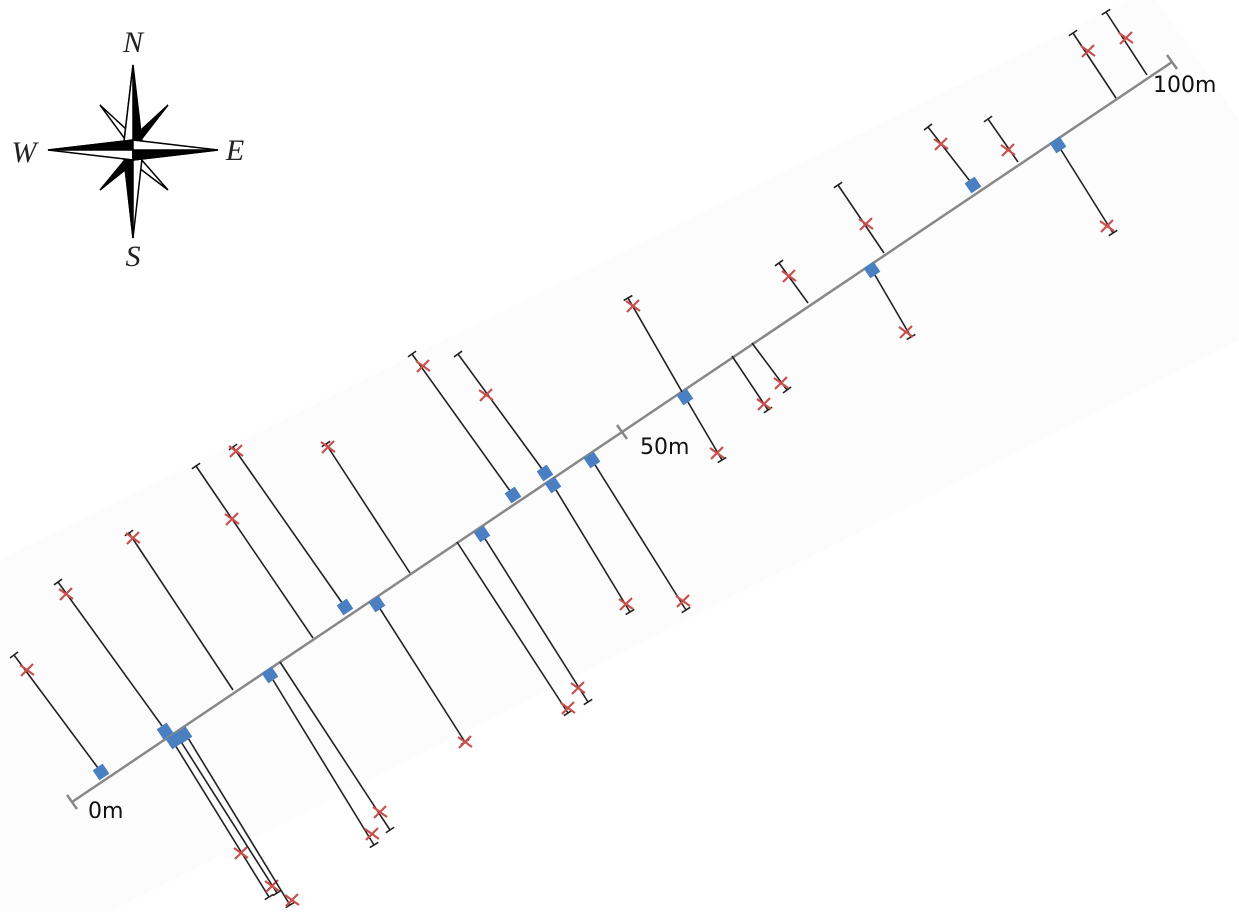 The width and height of the screenshot is (1239, 912). I want to click on compass-west: W, so click(26, 152).